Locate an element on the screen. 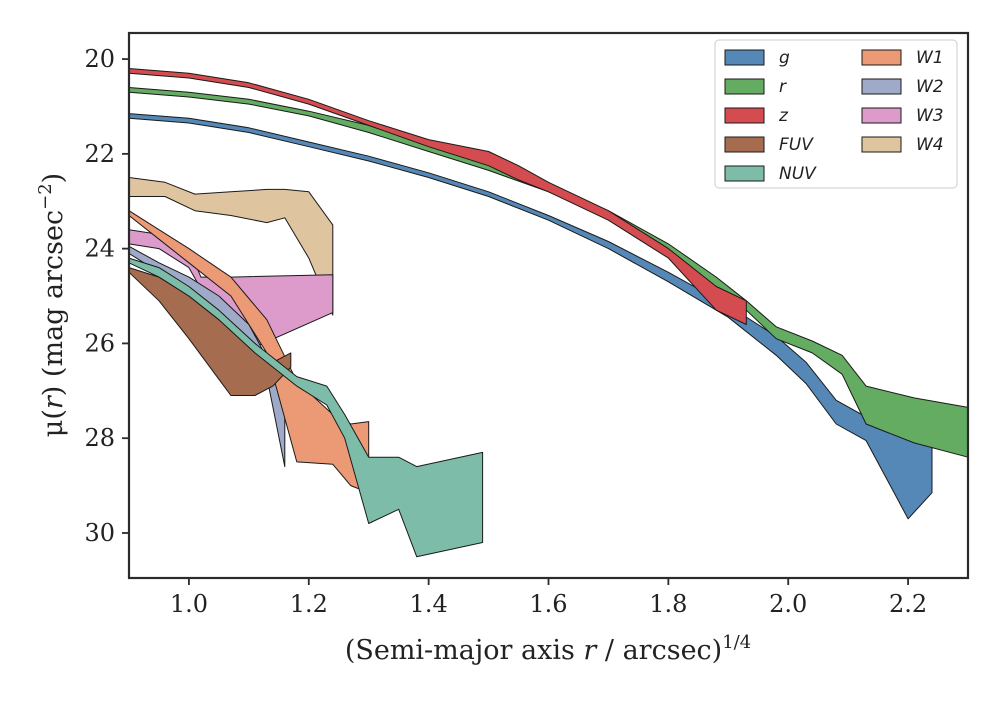 The height and width of the screenshot is (704, 1000). legend-item-w4: W4 is located at coordinates (902, 145).